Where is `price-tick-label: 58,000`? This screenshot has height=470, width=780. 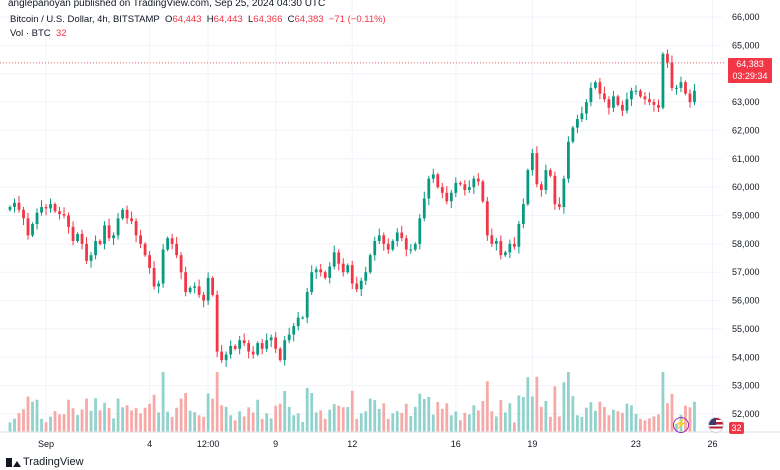
price-tick-label: 58,000 is located at coordinates (746, 244).